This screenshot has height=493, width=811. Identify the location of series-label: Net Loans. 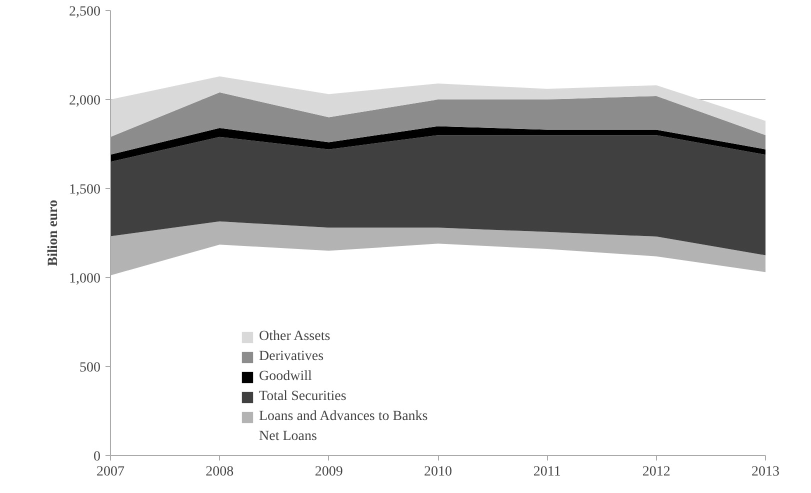
(288, 437).